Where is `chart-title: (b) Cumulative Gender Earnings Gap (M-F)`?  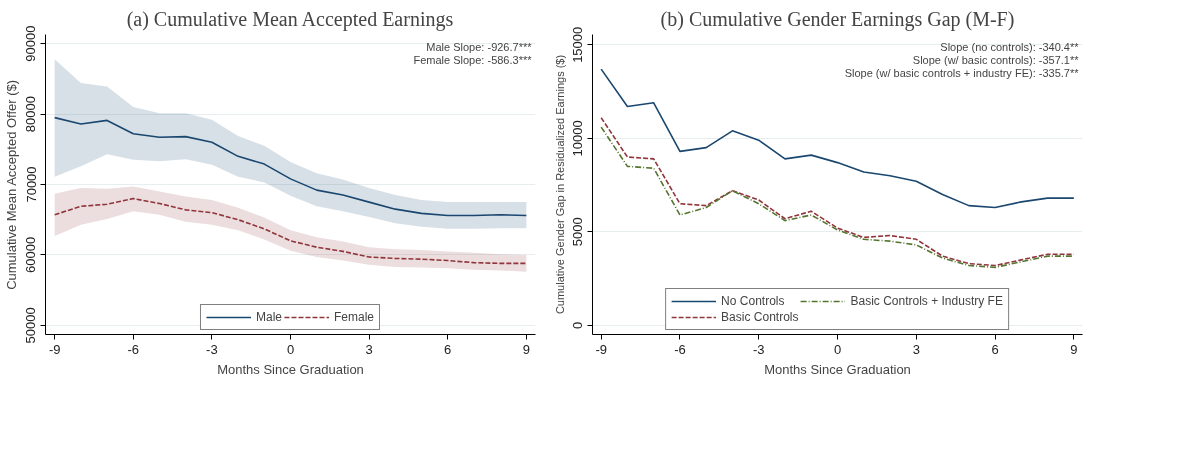
chart-title: (b) Cumulative Gender Earnings Gap (M-F) is located at coordinates (837, 19).